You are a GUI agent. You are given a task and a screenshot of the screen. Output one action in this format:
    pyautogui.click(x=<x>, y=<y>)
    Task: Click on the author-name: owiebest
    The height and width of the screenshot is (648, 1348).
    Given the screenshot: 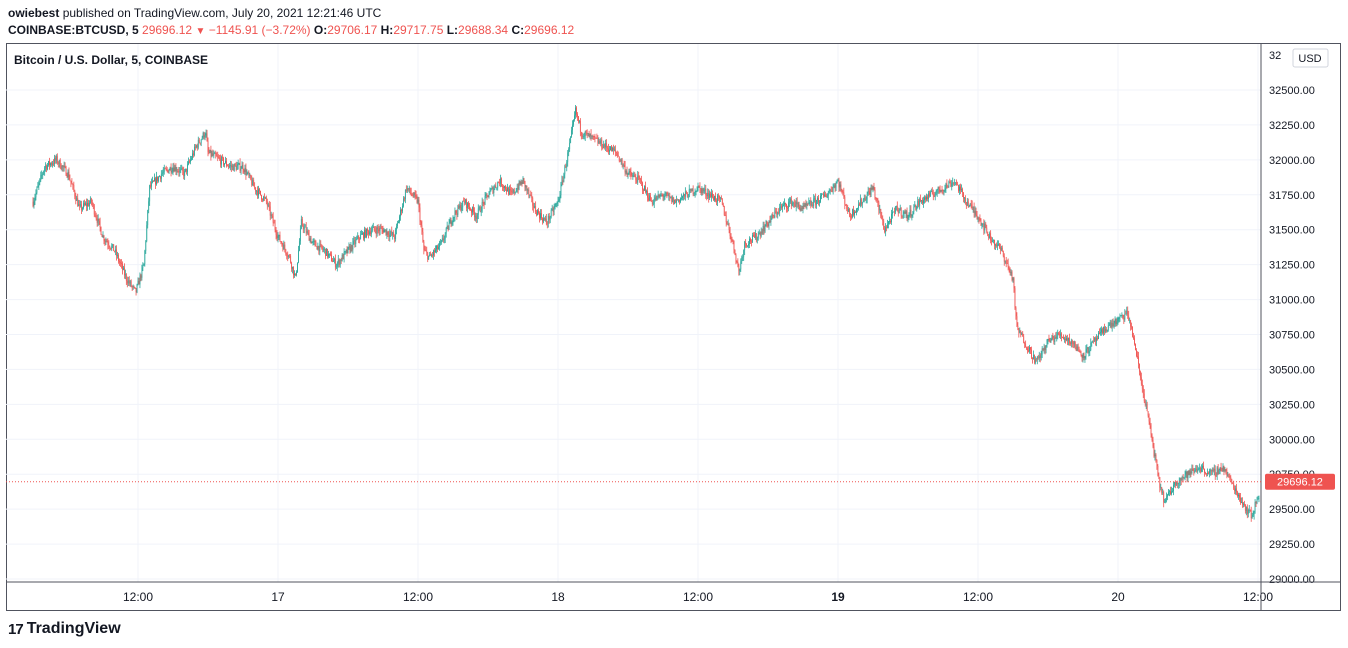 What is the action you would take?
    pyautogui.click(x=34, y=13)
    